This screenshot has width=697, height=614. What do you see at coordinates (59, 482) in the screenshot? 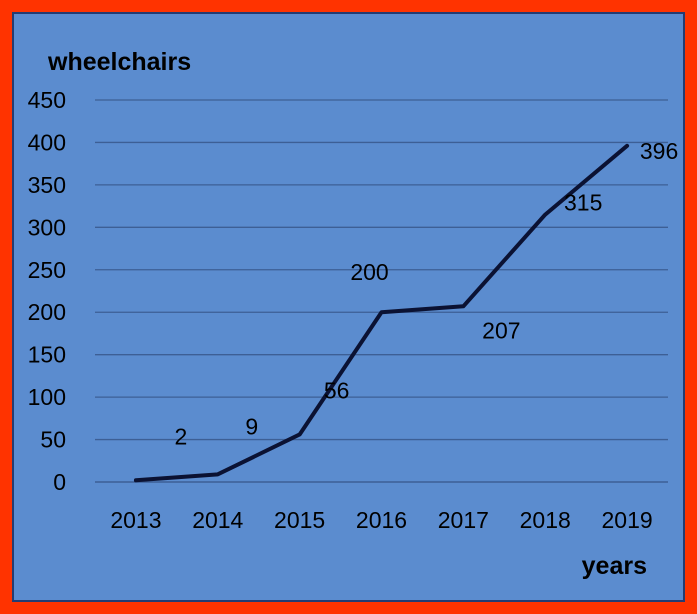
I see `y-tick-label: 0` at bounding box center [59, 482].